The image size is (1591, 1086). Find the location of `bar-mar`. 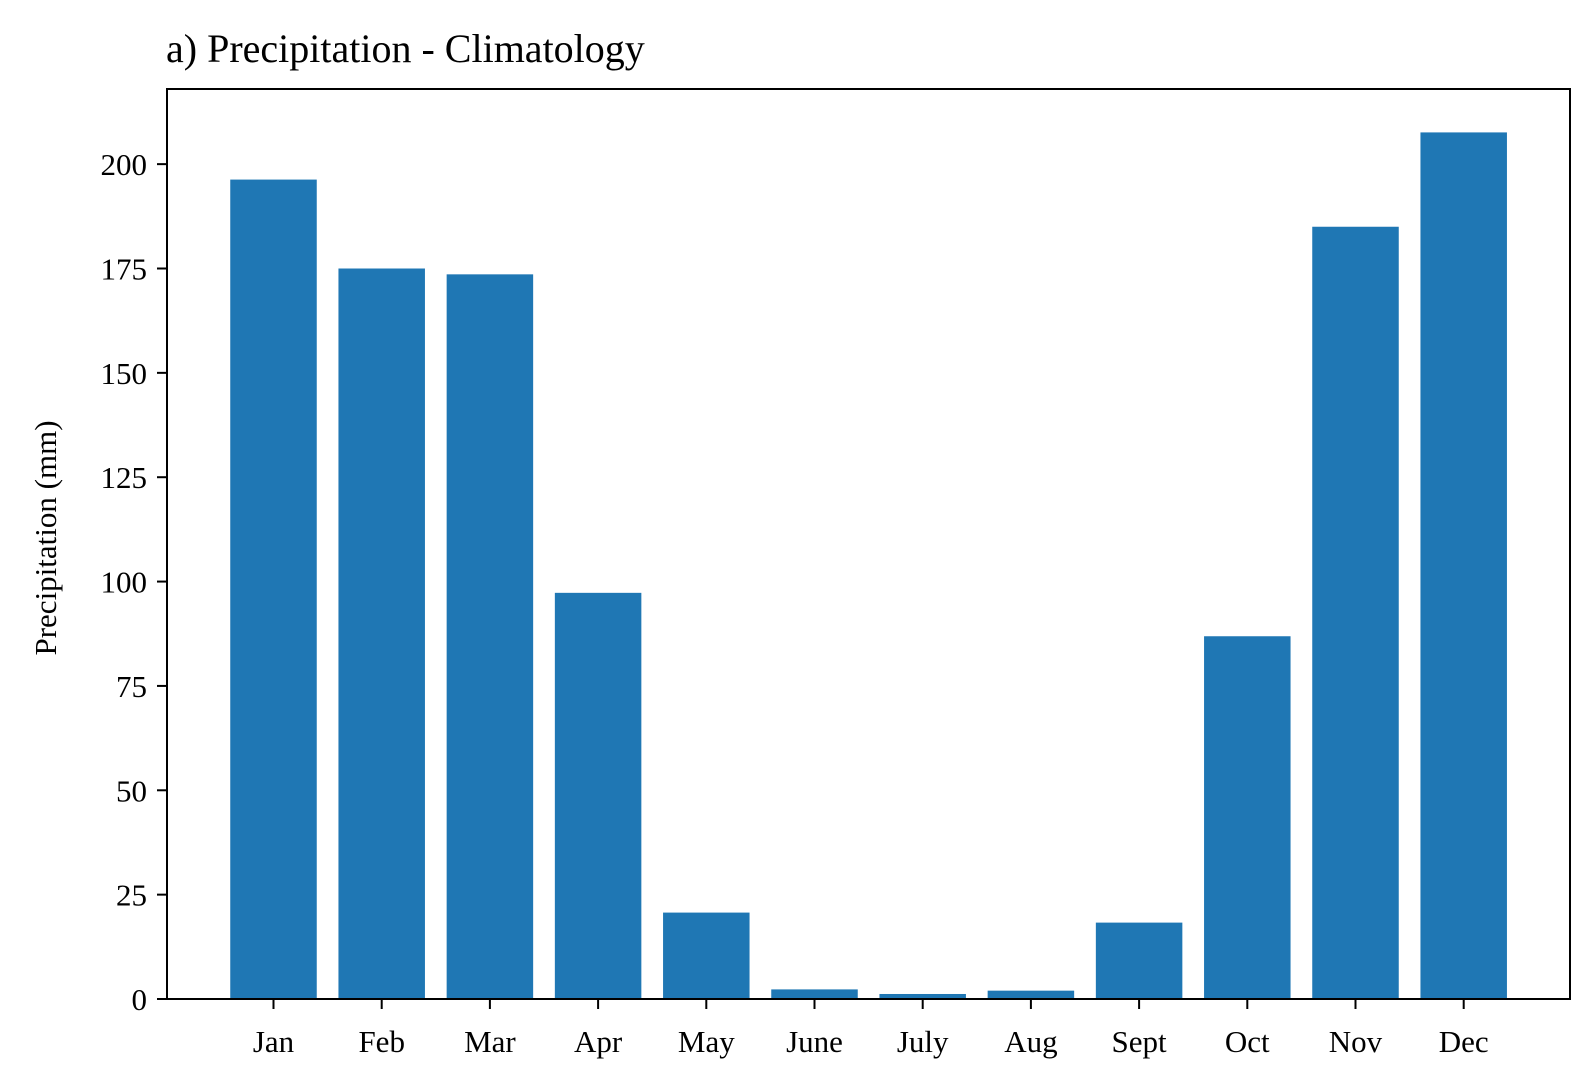

bar-mar is located at coordinates (490, 637).